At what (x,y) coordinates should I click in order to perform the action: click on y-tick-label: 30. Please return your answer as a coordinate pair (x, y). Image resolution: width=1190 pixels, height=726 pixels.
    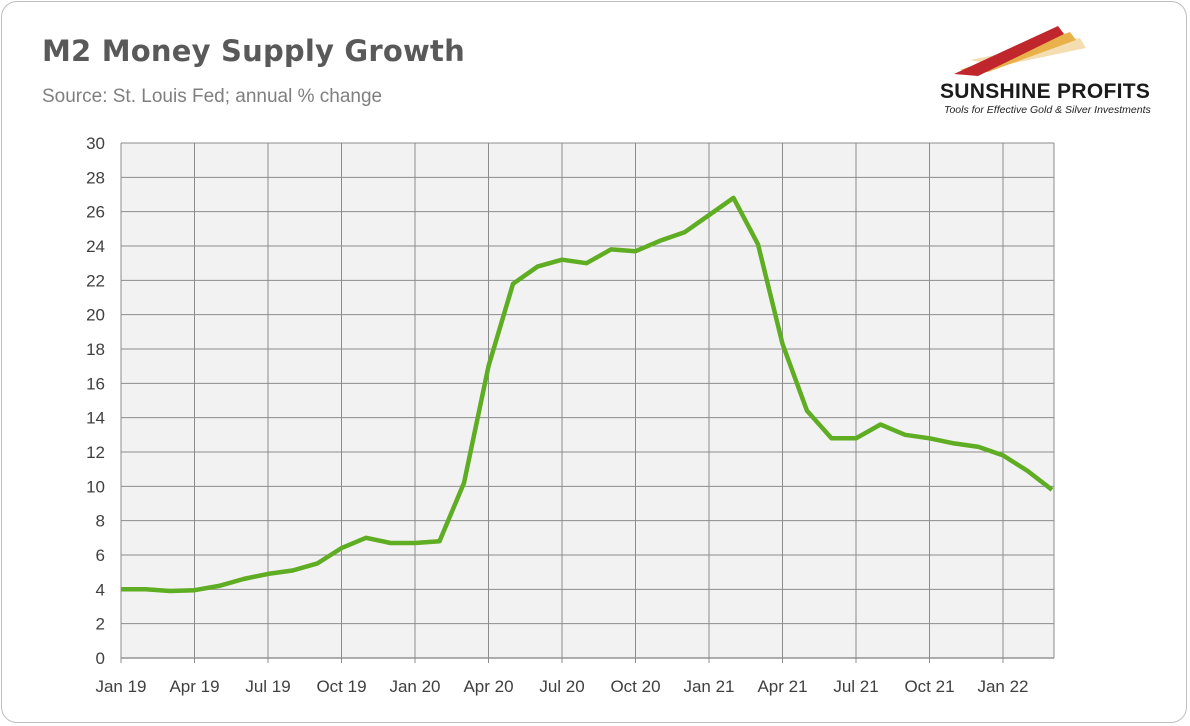
    Looking at the image, I should click on (95, 143).